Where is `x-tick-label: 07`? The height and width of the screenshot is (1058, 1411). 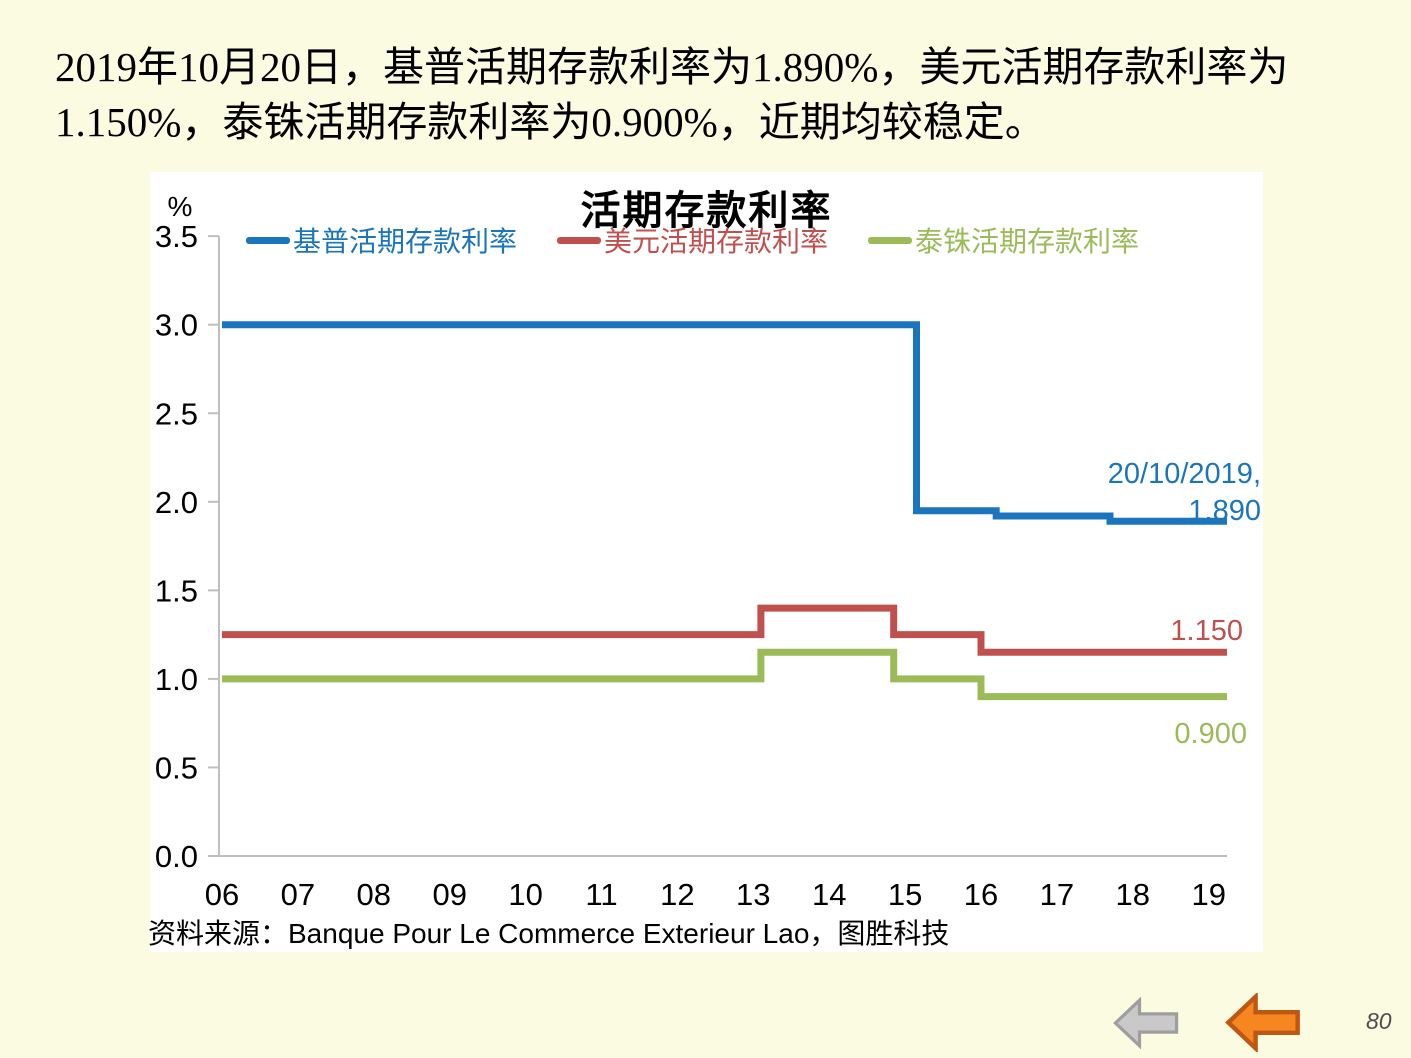
x-tick-label: 07 is located at coordinates (298, 894).